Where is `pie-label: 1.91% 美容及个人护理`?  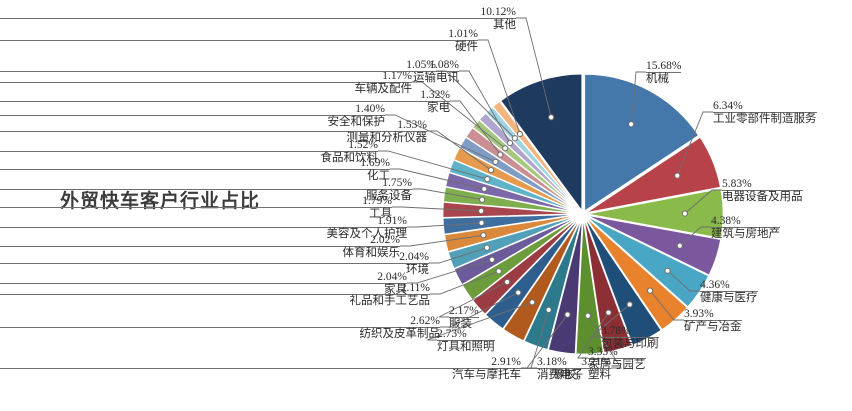
pie-label: 1.91% 美容及个人护理 is located at coordinates (203, 227).